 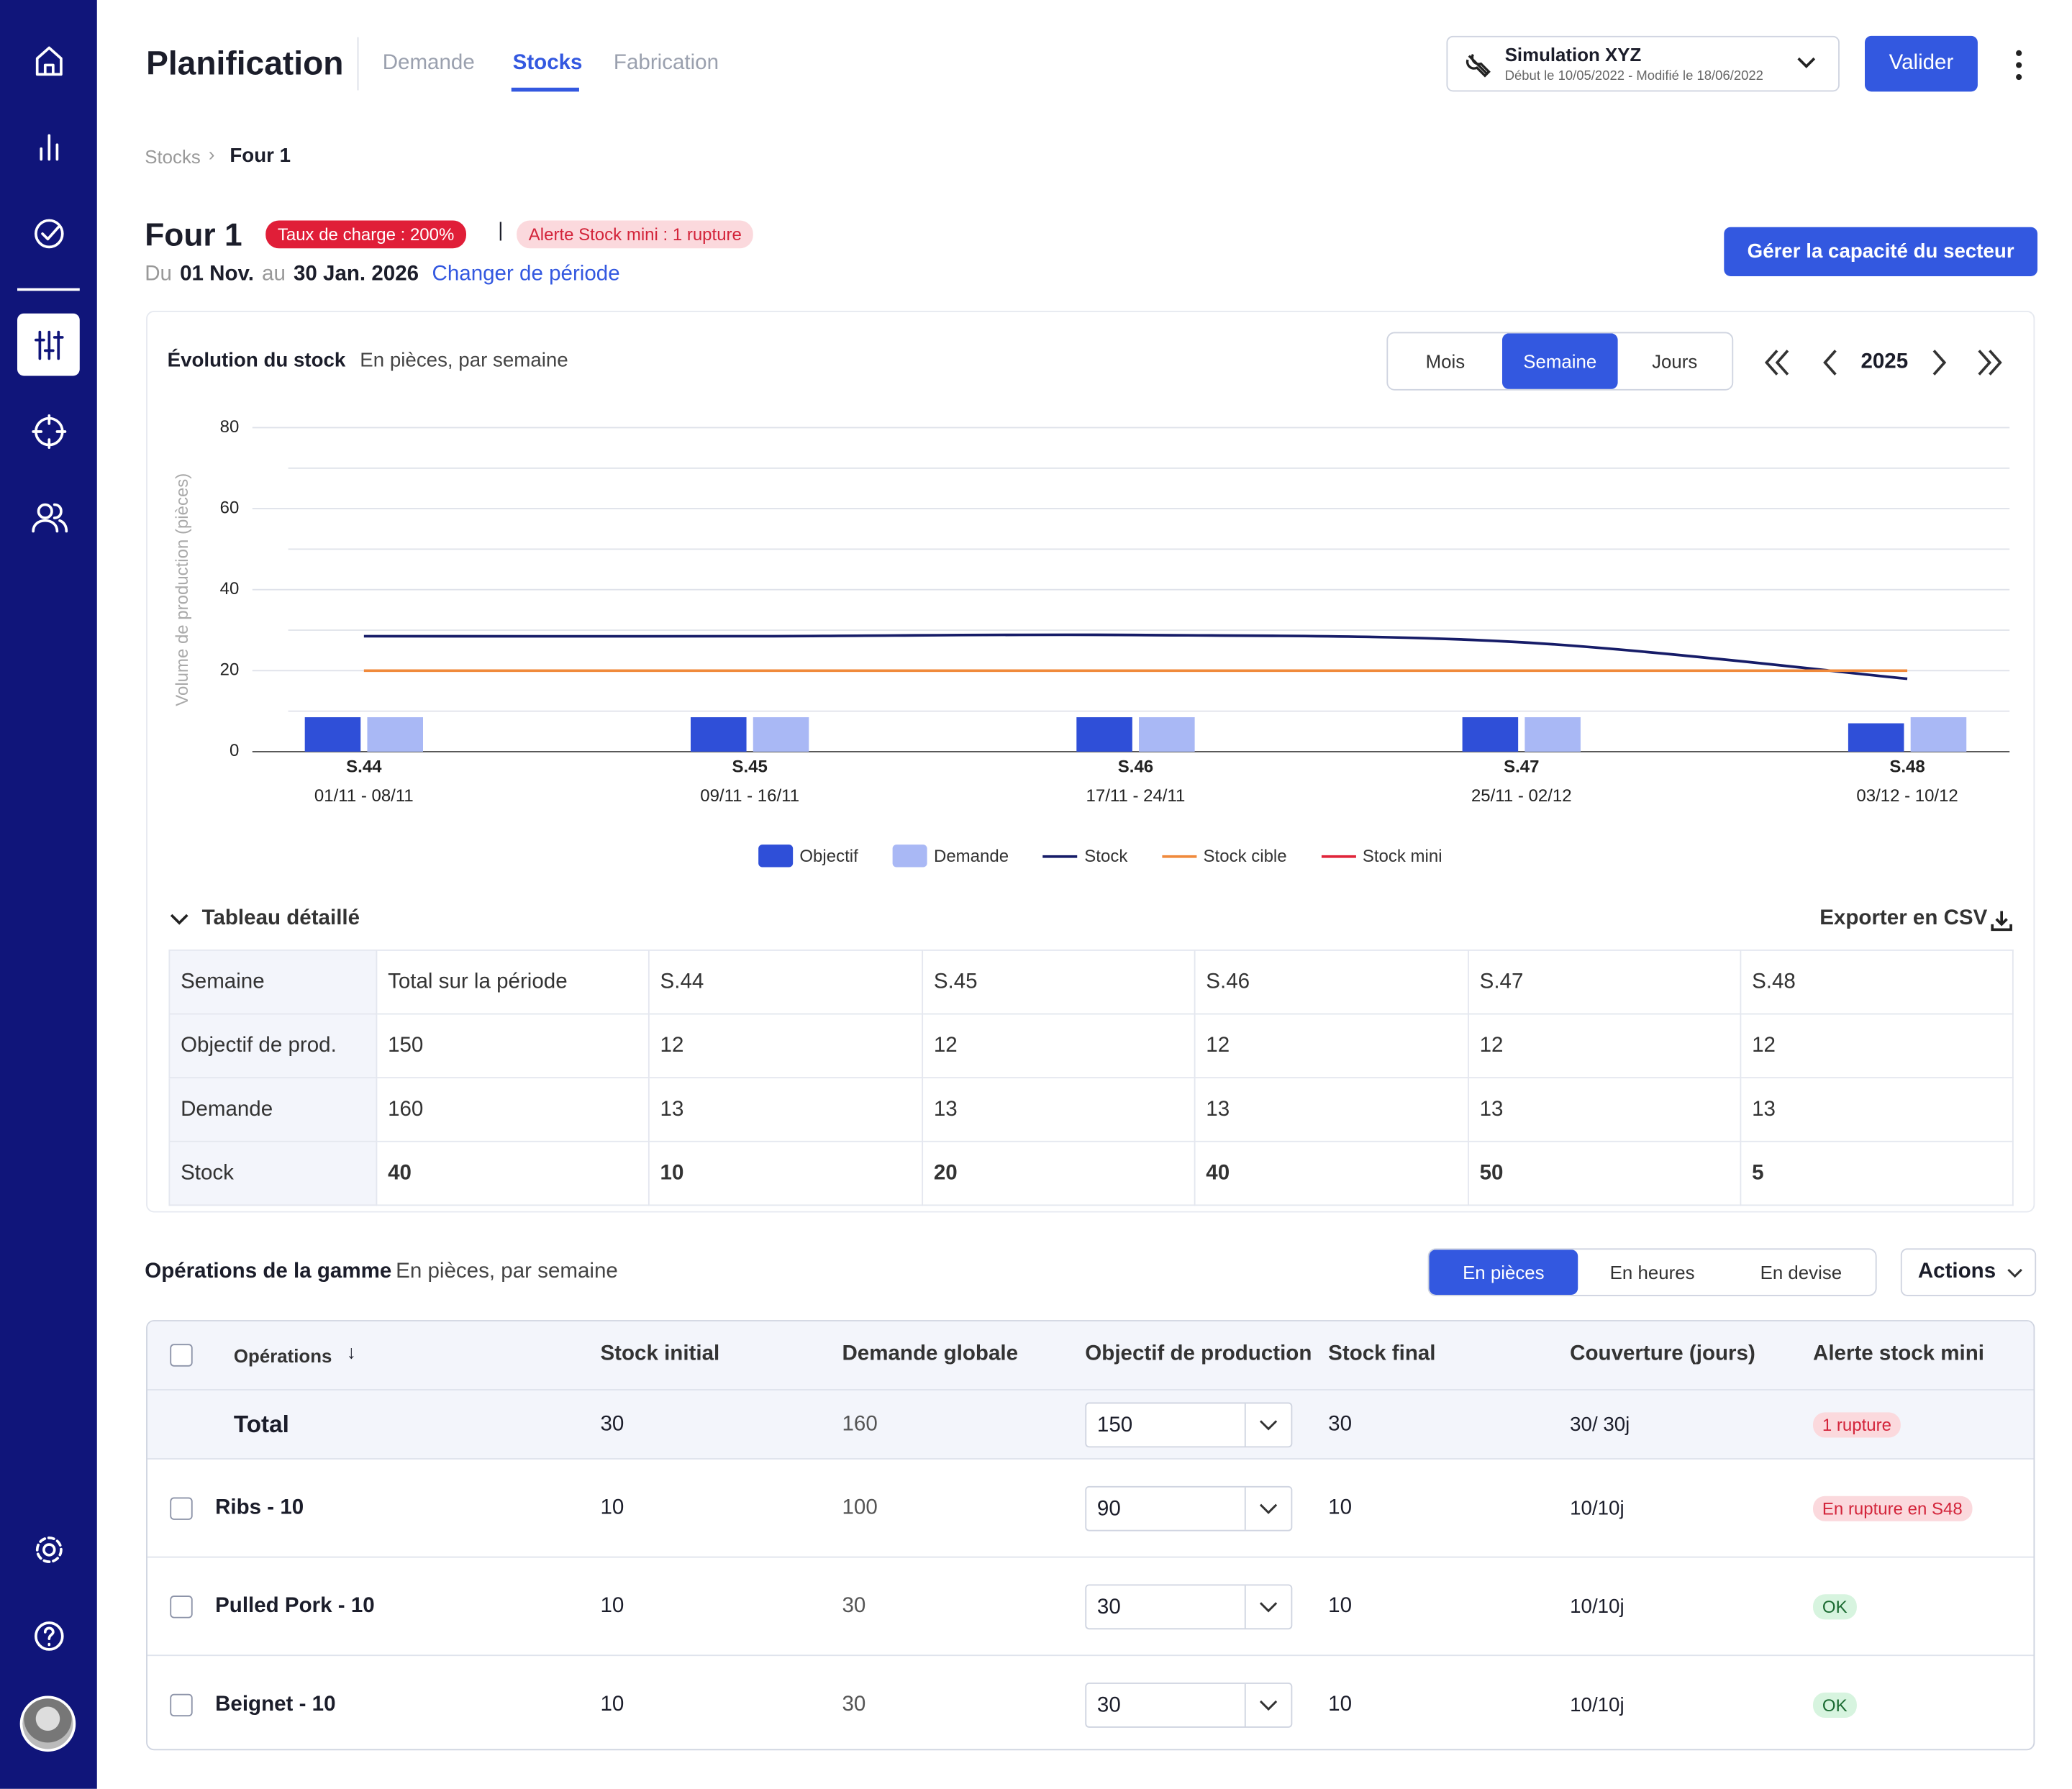 I want to click on year-nav, so click(x=1883, y=362).